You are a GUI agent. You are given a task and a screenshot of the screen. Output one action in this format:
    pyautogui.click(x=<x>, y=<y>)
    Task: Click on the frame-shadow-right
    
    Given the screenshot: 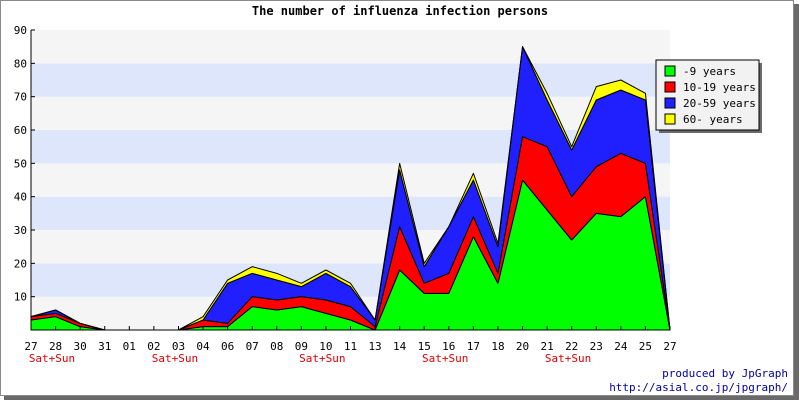 What is the action you would take?
    pyautogui.click(x=796, y=202)
    